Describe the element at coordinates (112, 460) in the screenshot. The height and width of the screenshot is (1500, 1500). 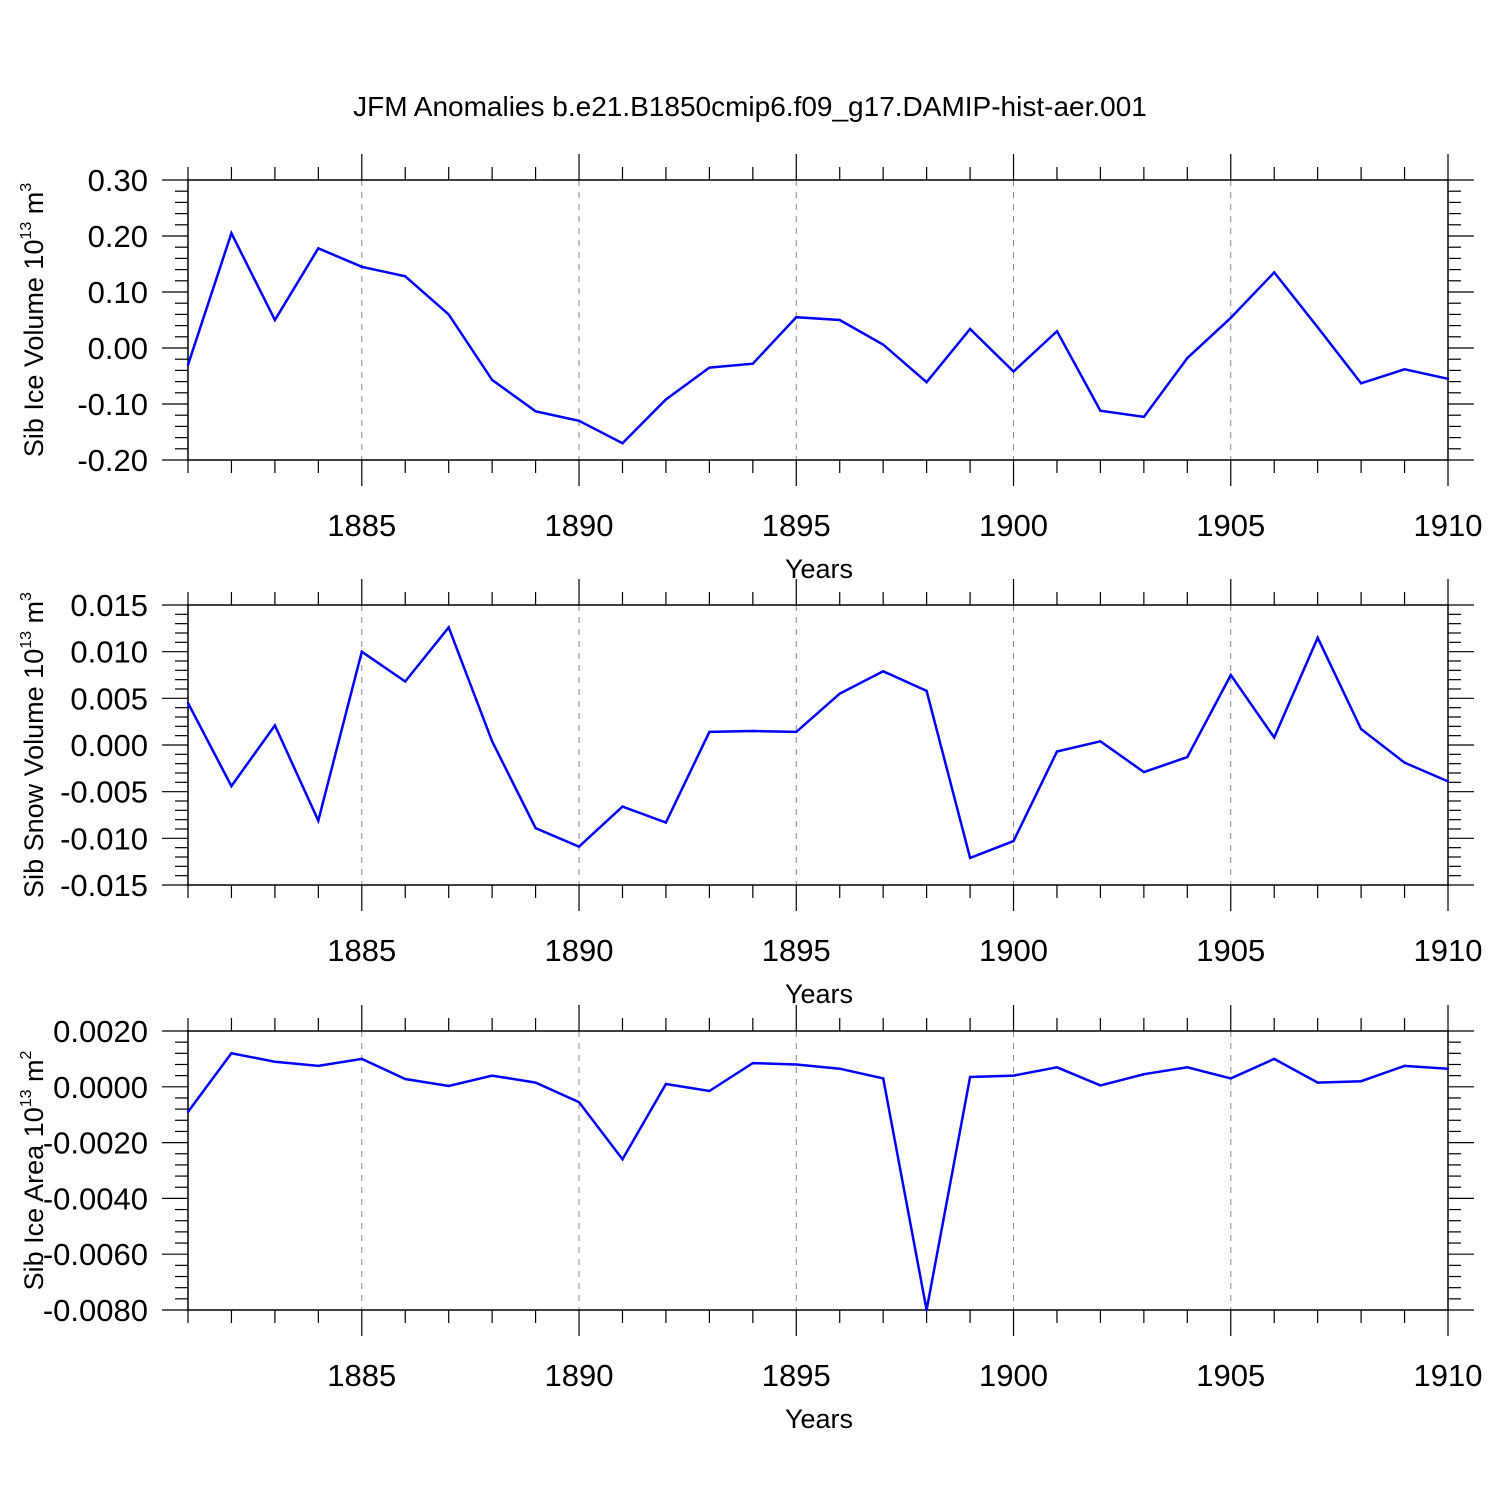
I see `y-tick-label: -0.20` at that location.